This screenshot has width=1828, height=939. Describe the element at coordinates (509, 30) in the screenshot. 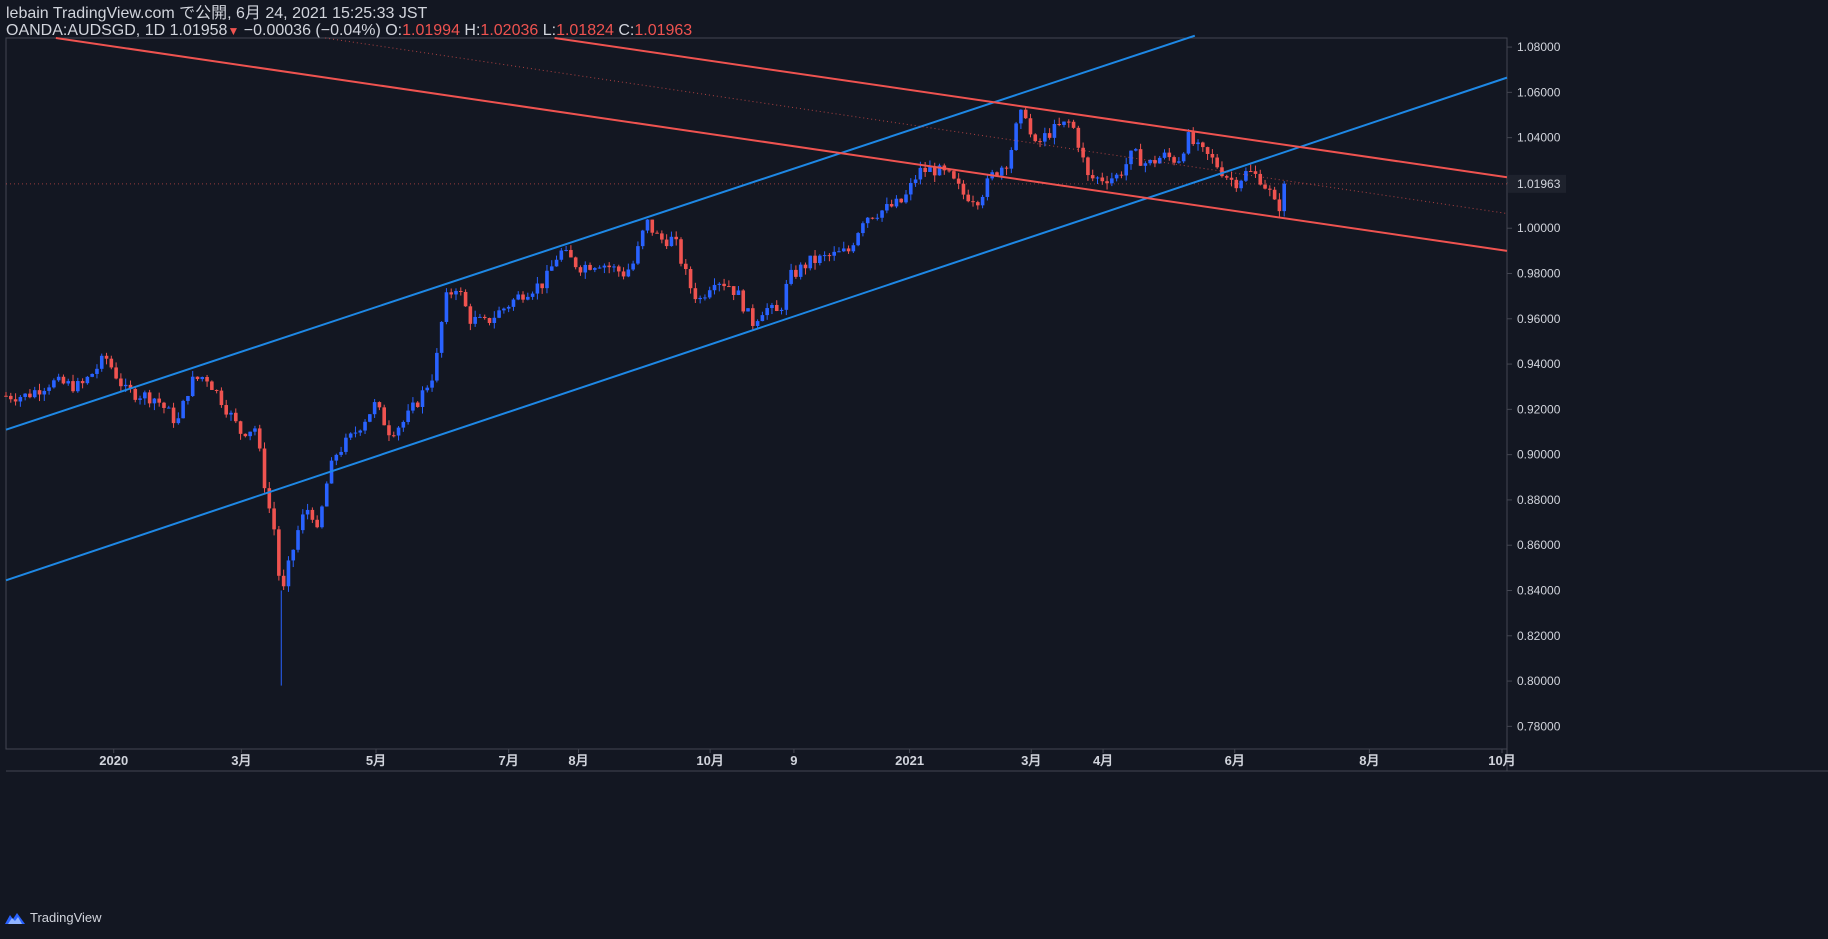

I see `high-value: 1.02036` at that location.